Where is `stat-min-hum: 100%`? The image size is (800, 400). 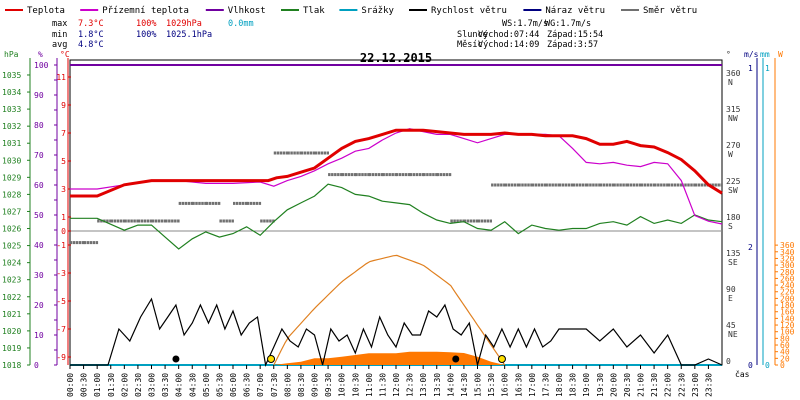 stat-min-hum: 100% is located at coordinates (146, 35).